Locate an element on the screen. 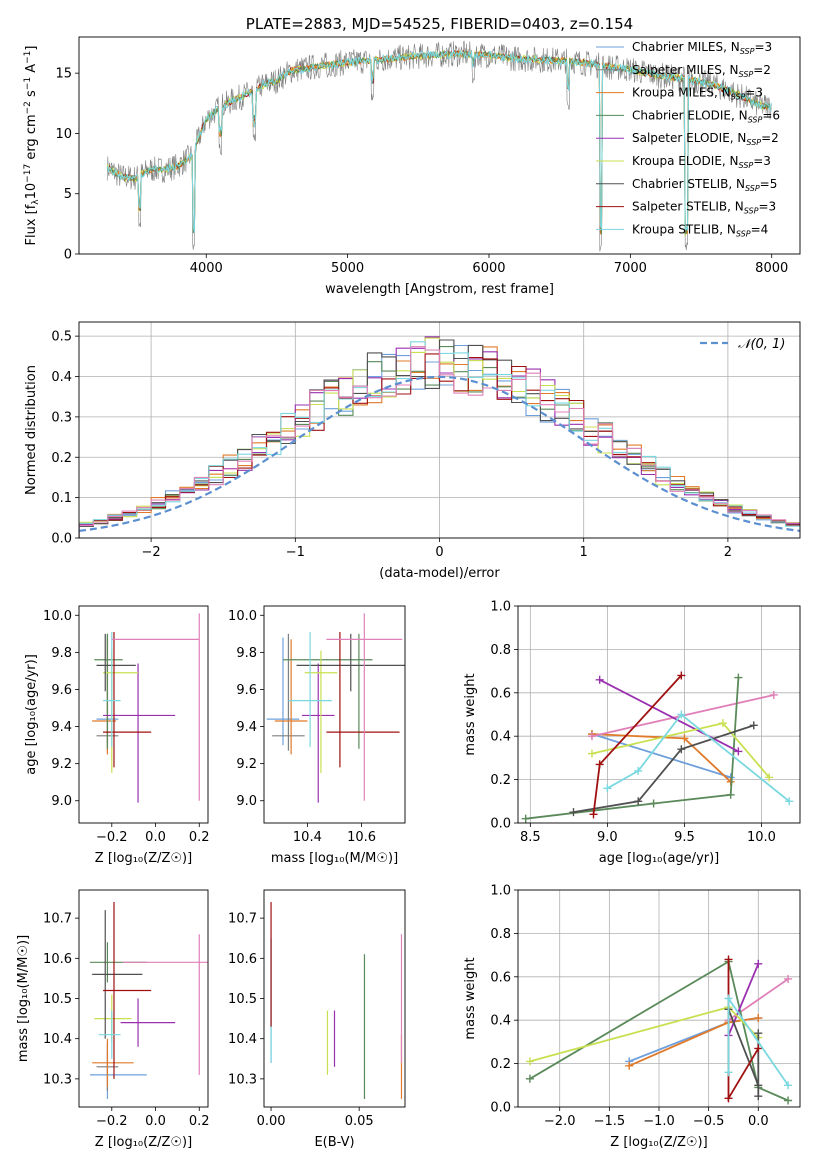 This screenshot has width=819, height=1170. y-tick-label: 10.4 is located at coordinates (242, 1039).